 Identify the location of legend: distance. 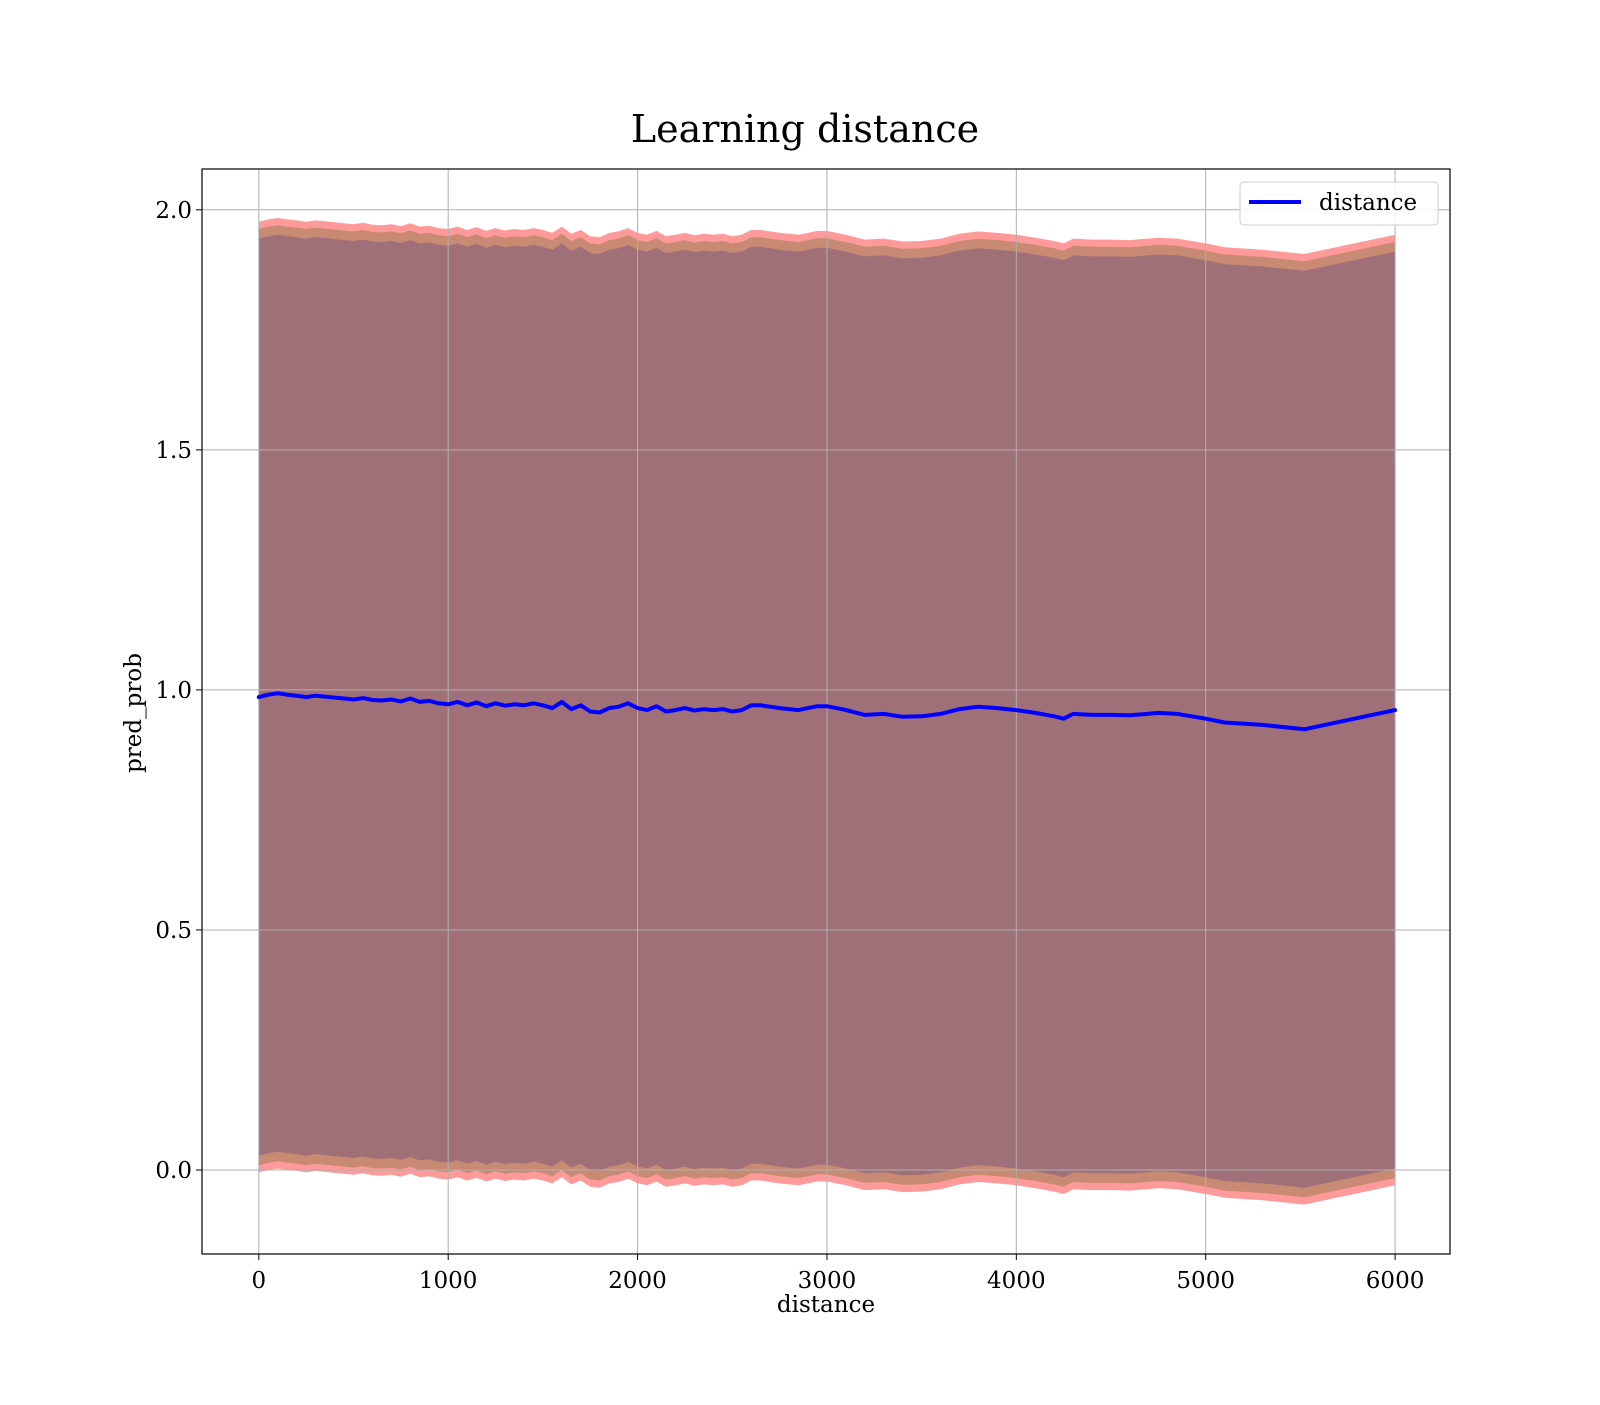
(1339, 203).